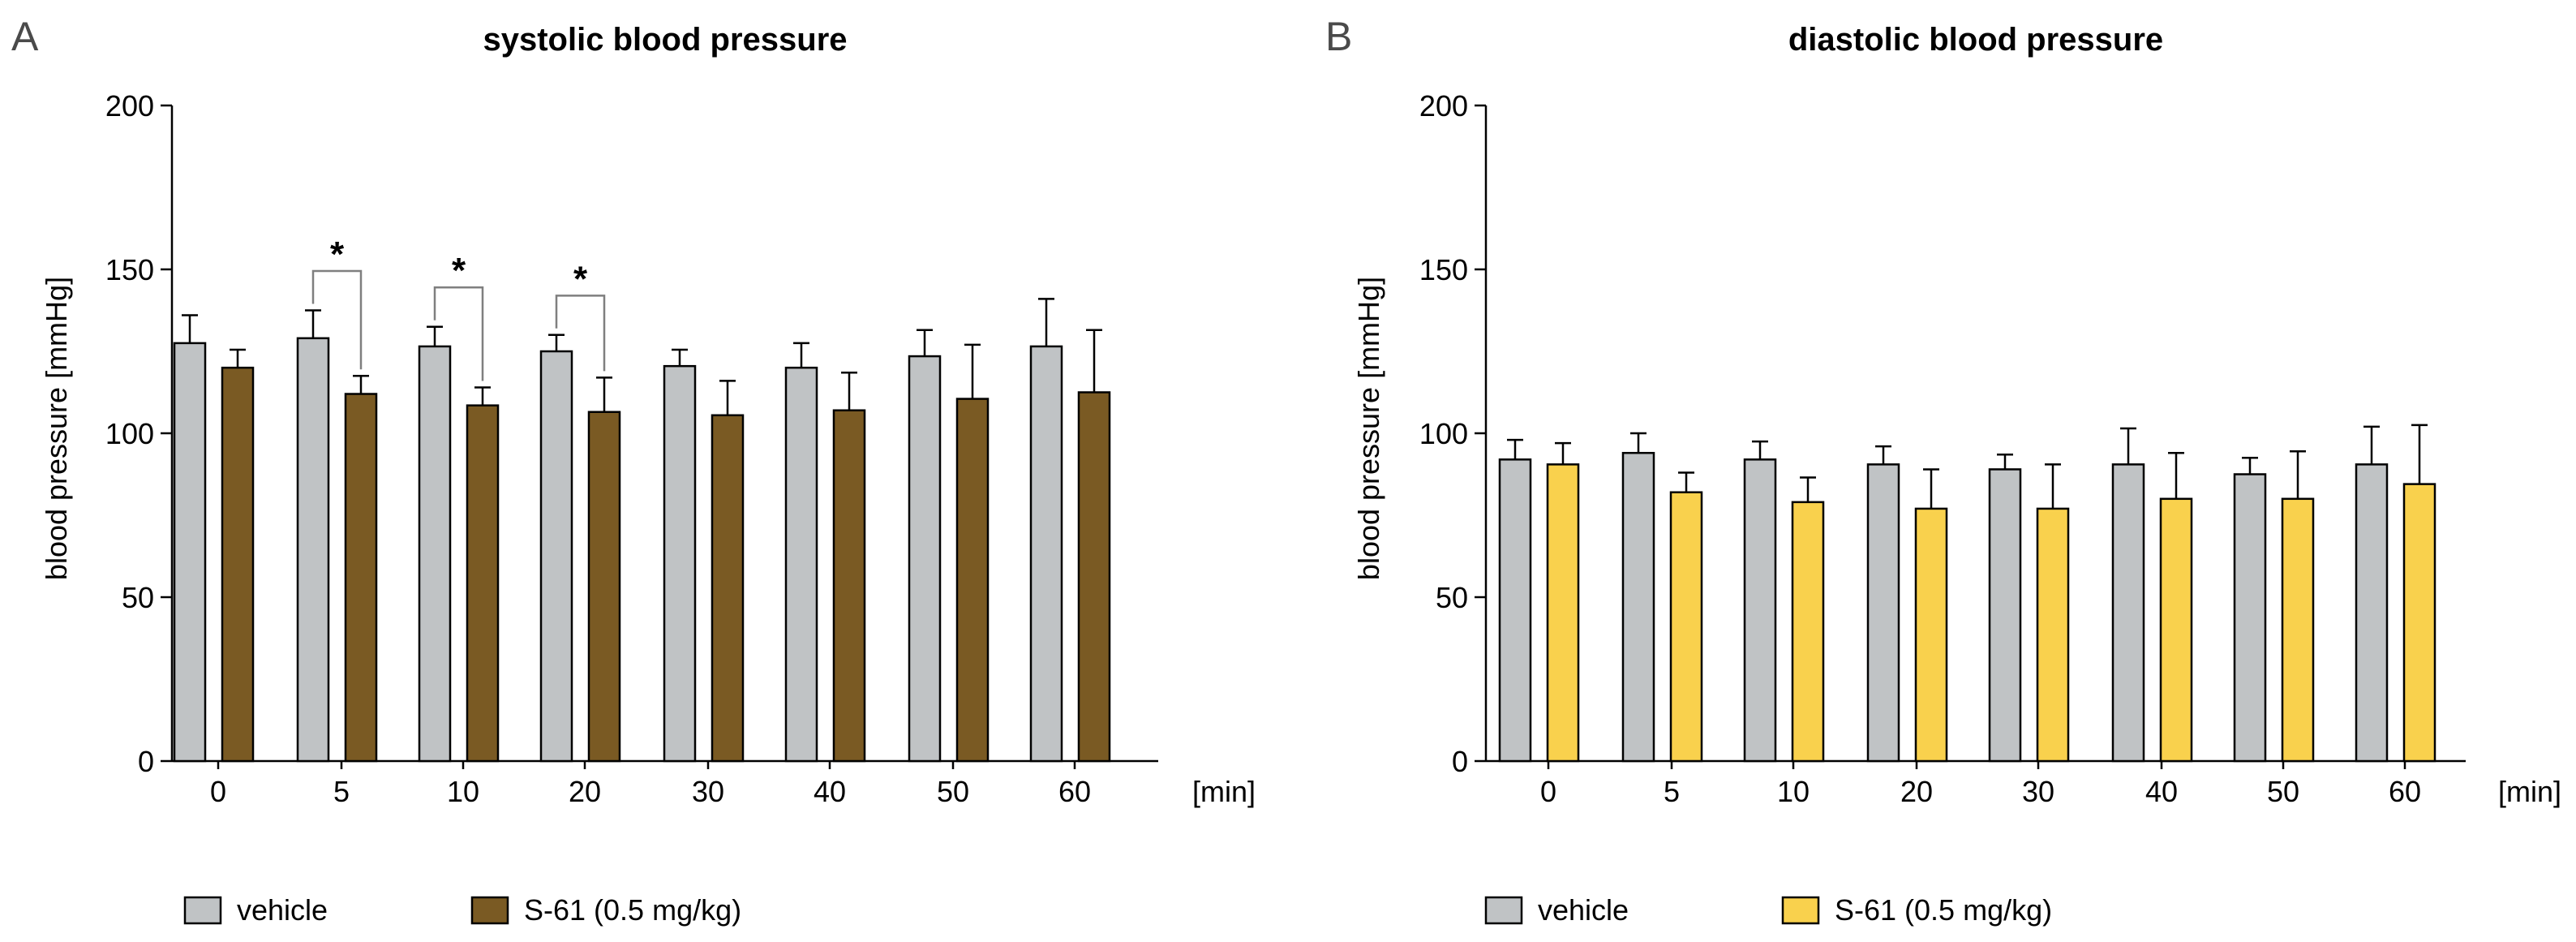 The image size is (2576, 942). Describe the element at coordinates (25, 36) in the screenshot. I see `panel-label: A` at that location.